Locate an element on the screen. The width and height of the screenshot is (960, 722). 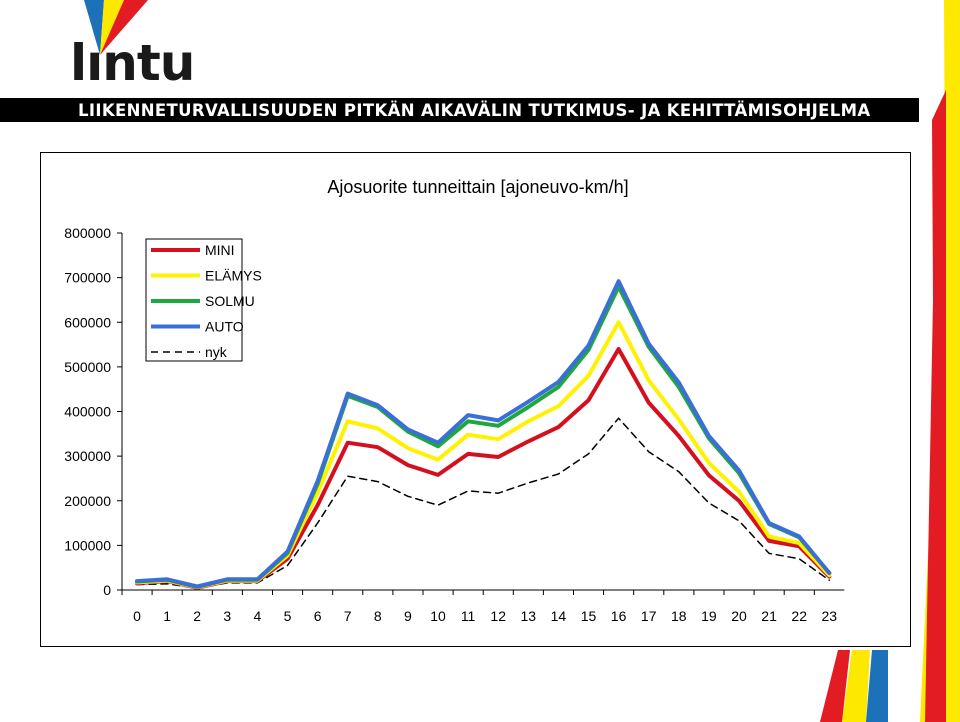
logo-wordmark: lıntu is located at coordinates (132, 63).